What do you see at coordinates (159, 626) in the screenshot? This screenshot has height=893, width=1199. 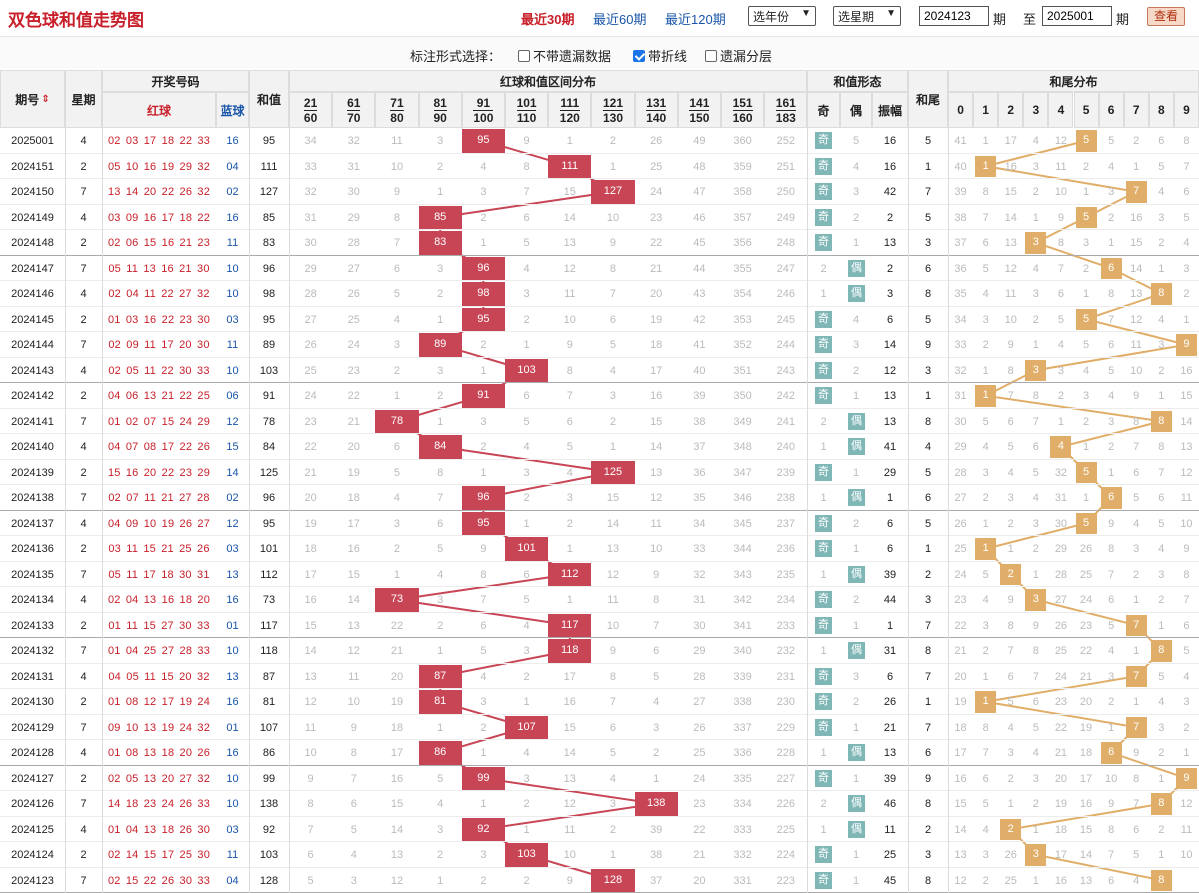 I see `red-balls: 01 11 15 27 30 33` at bounding box center [159, 626].